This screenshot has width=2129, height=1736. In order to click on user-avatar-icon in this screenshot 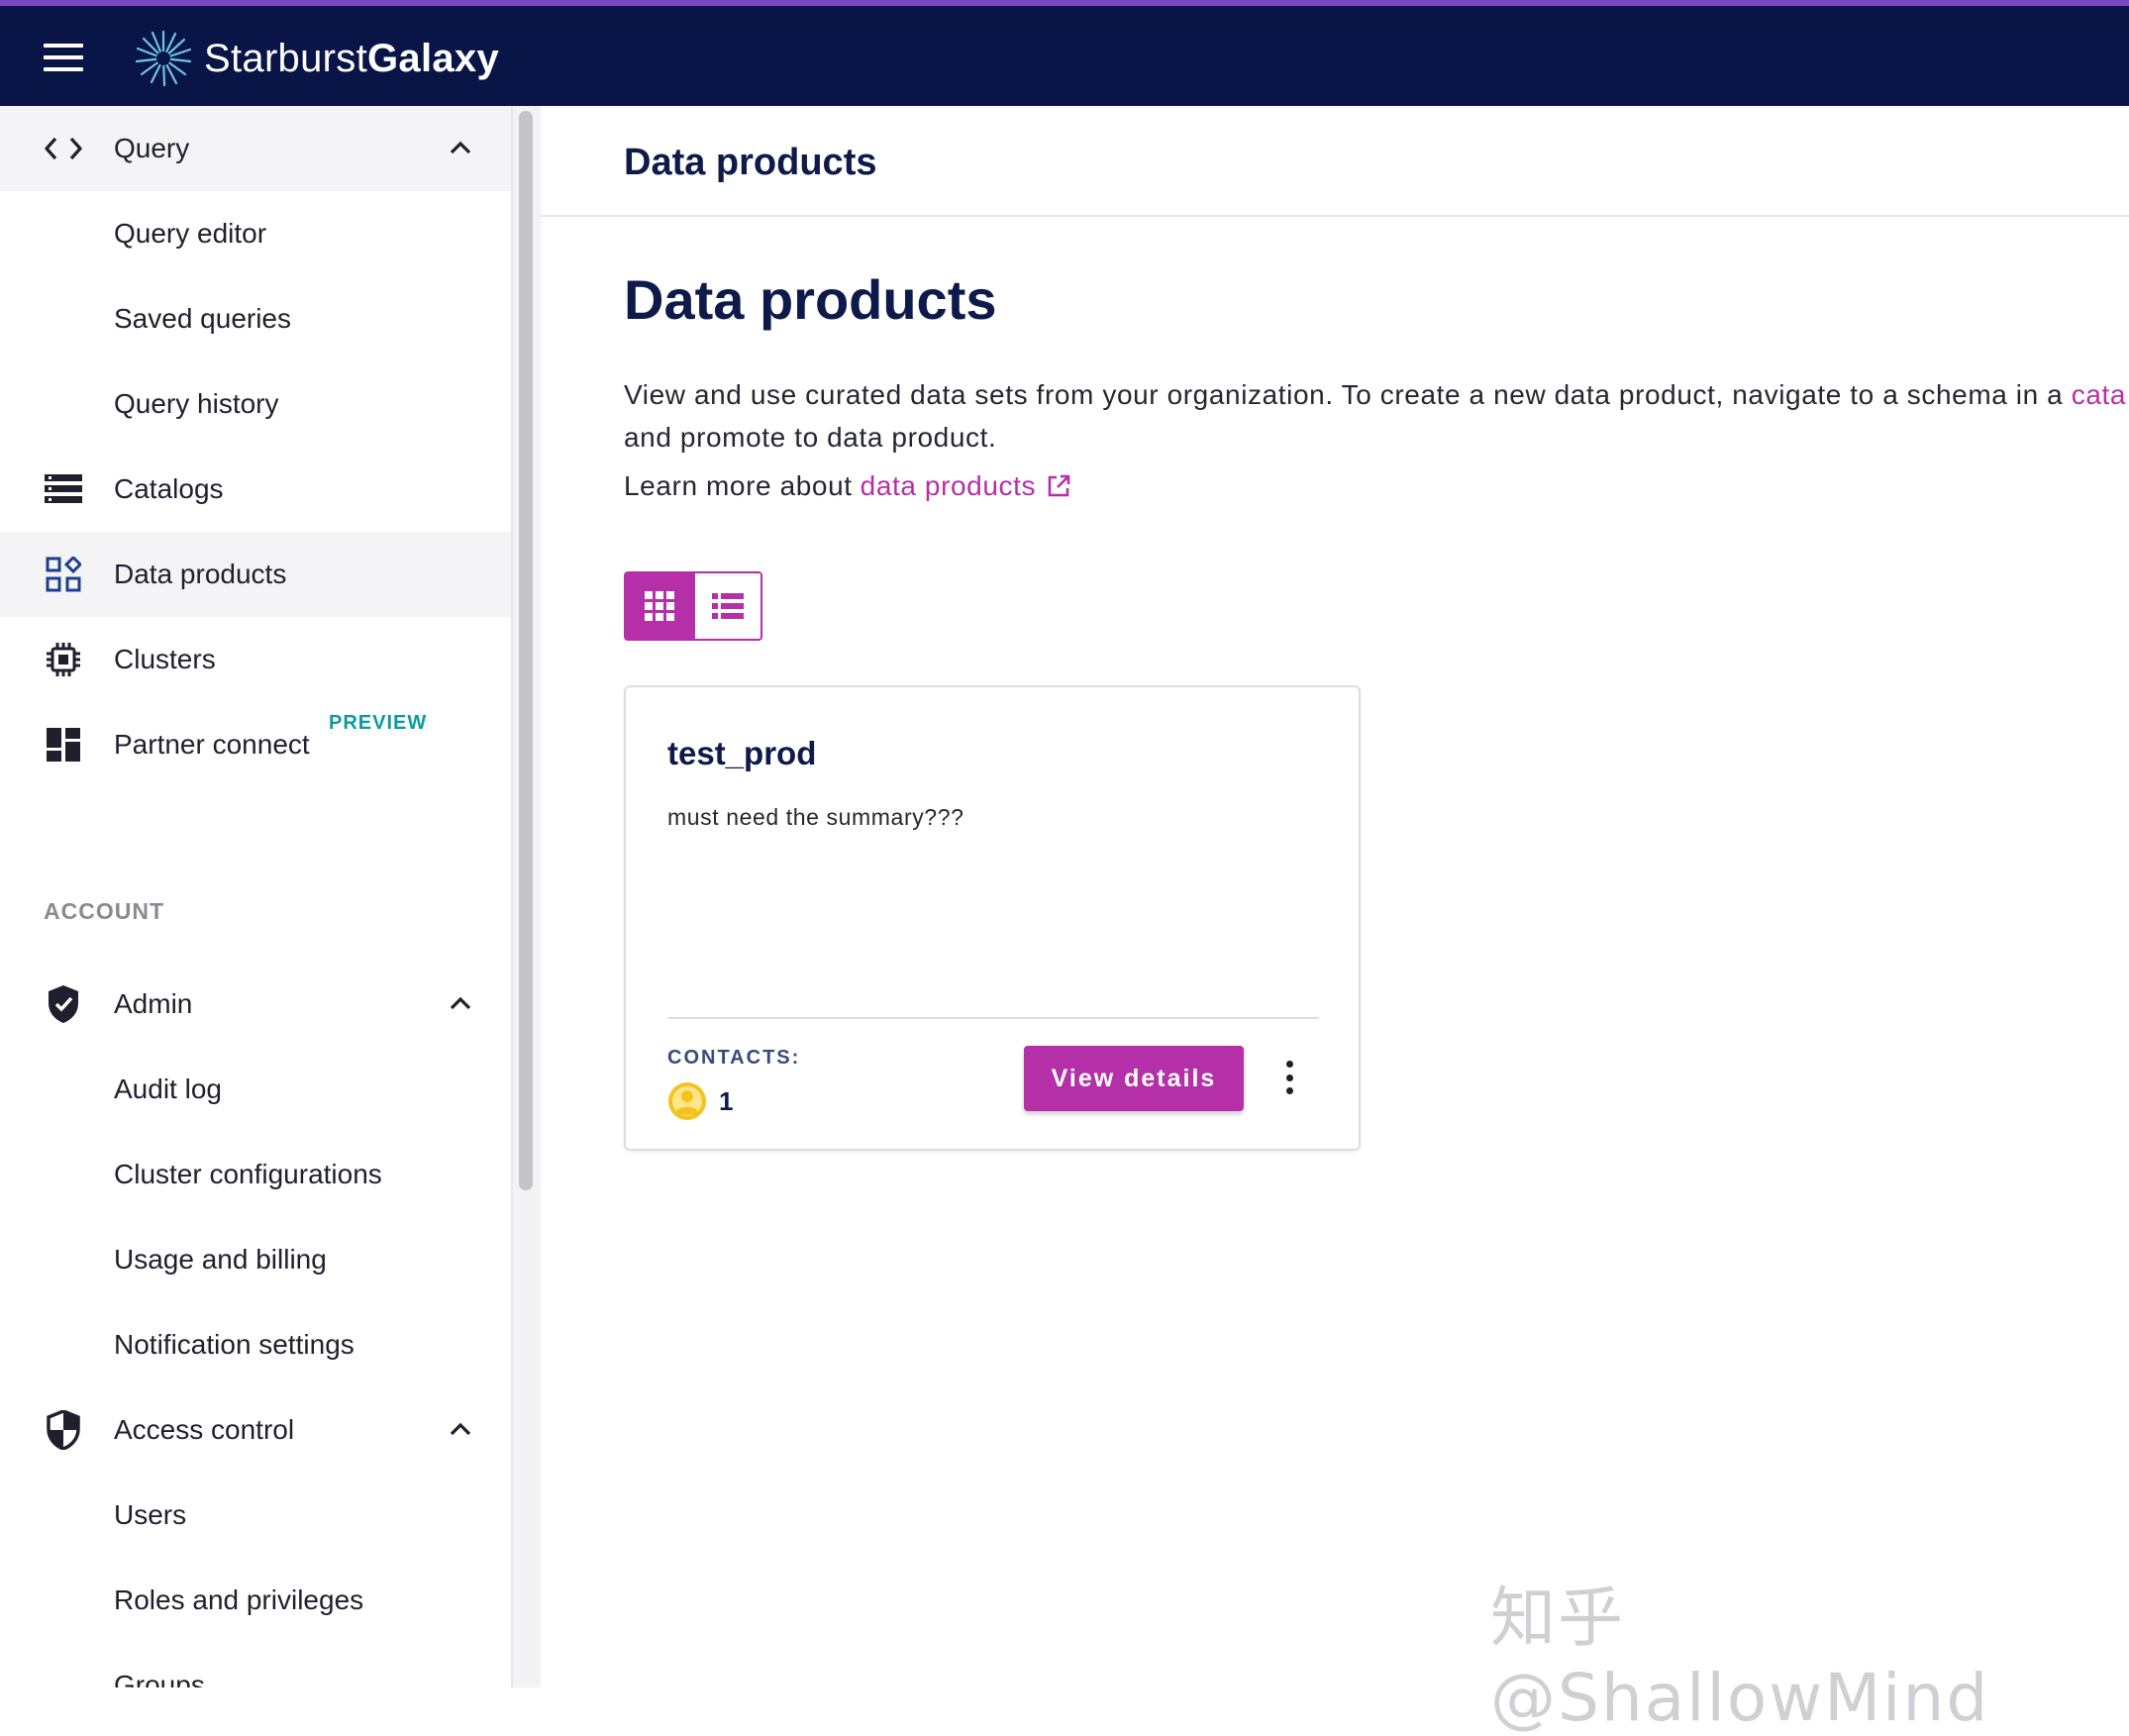, I will do `click(687, 1101)`.